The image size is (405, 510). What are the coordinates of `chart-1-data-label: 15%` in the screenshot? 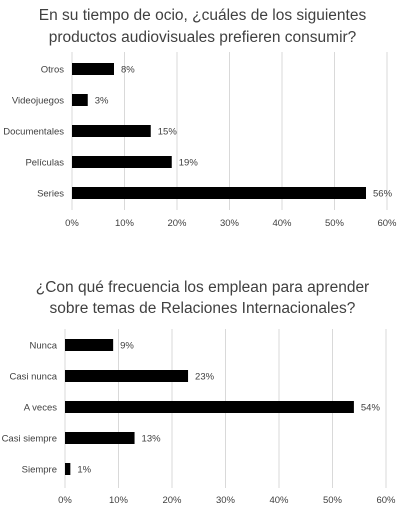 It's located at (168, 132).